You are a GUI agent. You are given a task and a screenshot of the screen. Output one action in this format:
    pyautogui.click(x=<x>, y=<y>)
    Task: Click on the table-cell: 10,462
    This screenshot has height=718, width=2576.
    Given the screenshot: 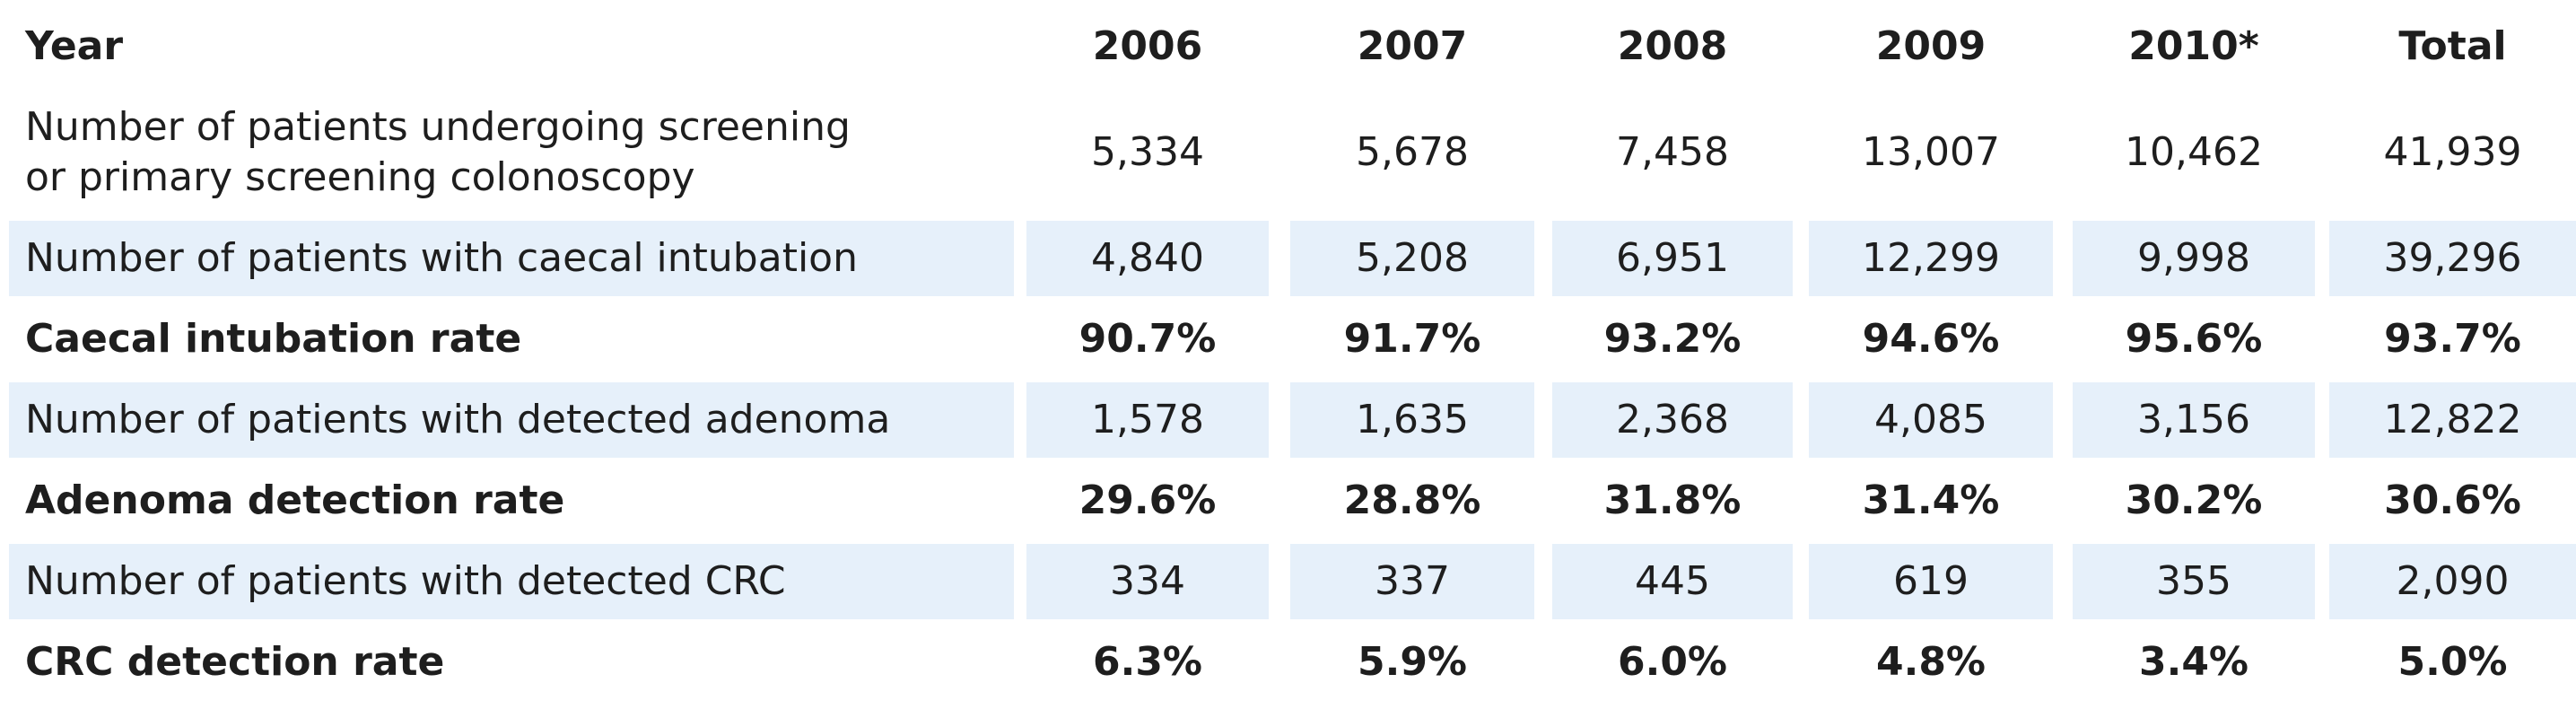 What is the action you would take?
    pyautogui.click(x=2194, y=152)
    